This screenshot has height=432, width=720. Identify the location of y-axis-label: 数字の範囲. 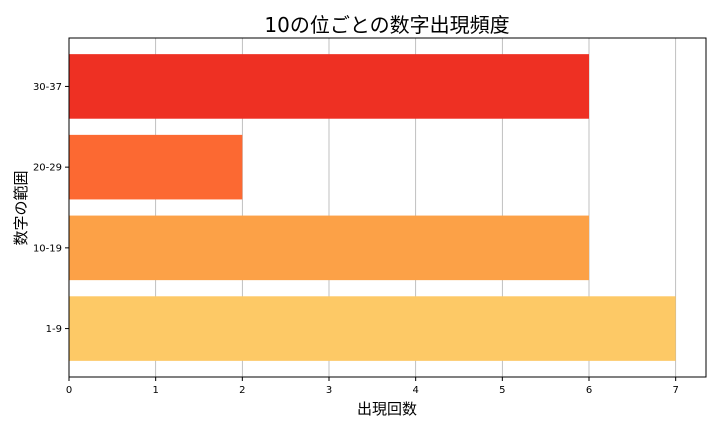
(21, 207).